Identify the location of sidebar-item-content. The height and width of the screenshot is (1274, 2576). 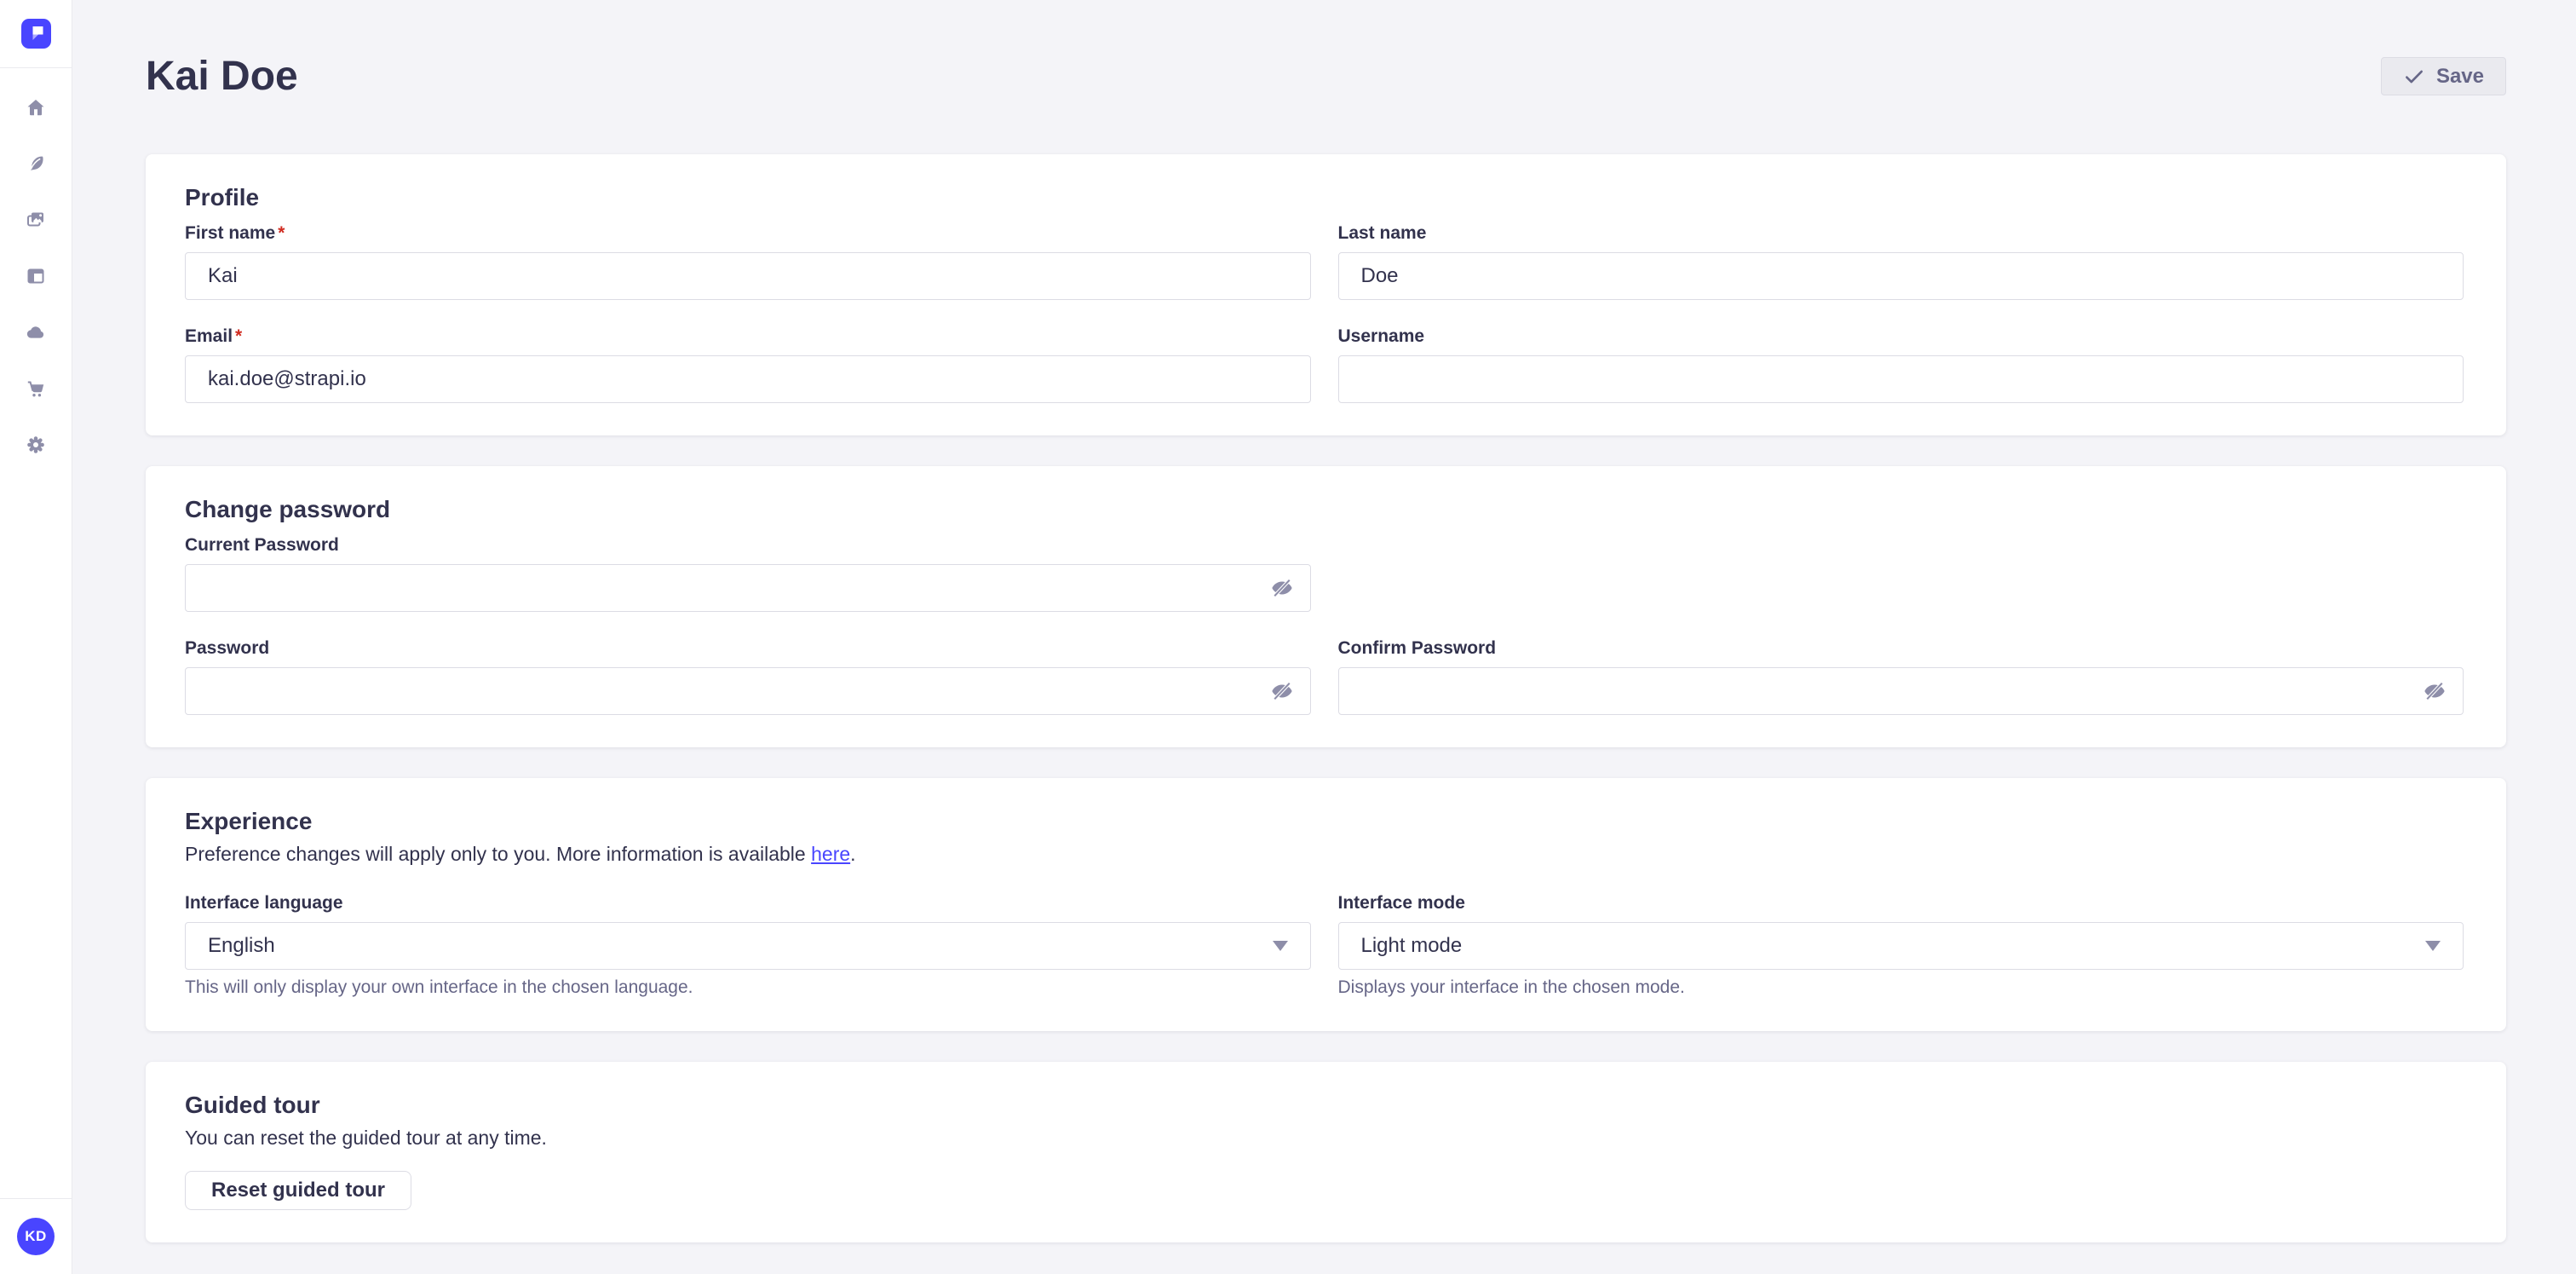
(36, 163).